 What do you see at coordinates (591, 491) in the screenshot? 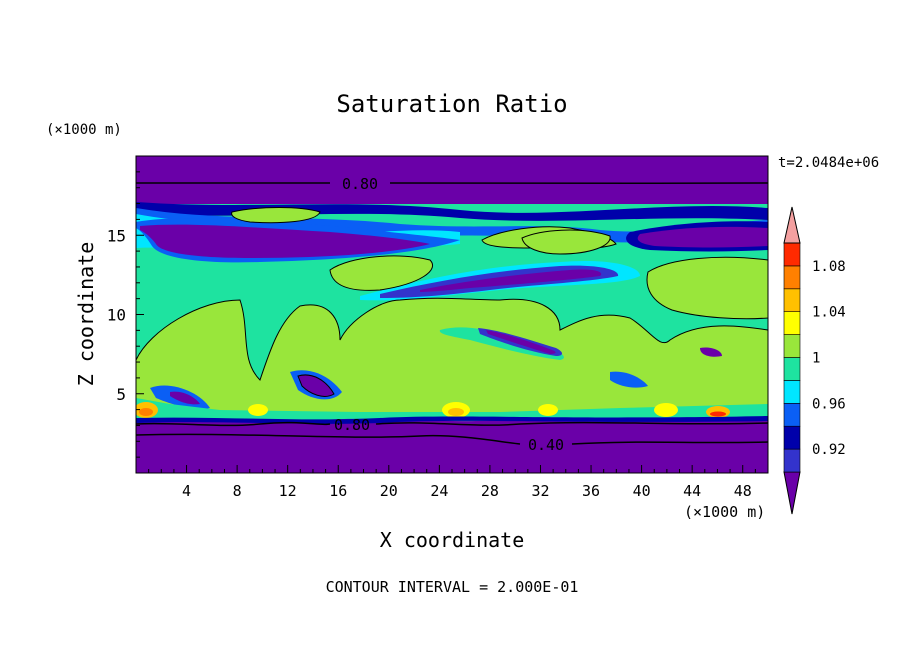
I see `x-tick-label: 36` at bounding box center [591, 491].